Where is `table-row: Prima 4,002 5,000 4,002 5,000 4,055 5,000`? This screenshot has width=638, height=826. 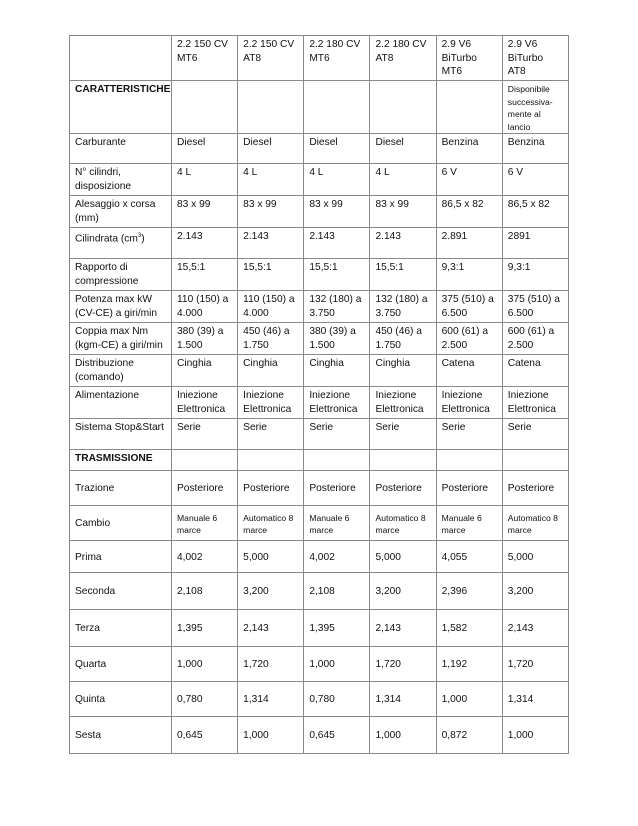 table-row: Prima 4,002 5,000 4,002 5,000 4,055 5,000 is located at coordinates (319, 556).